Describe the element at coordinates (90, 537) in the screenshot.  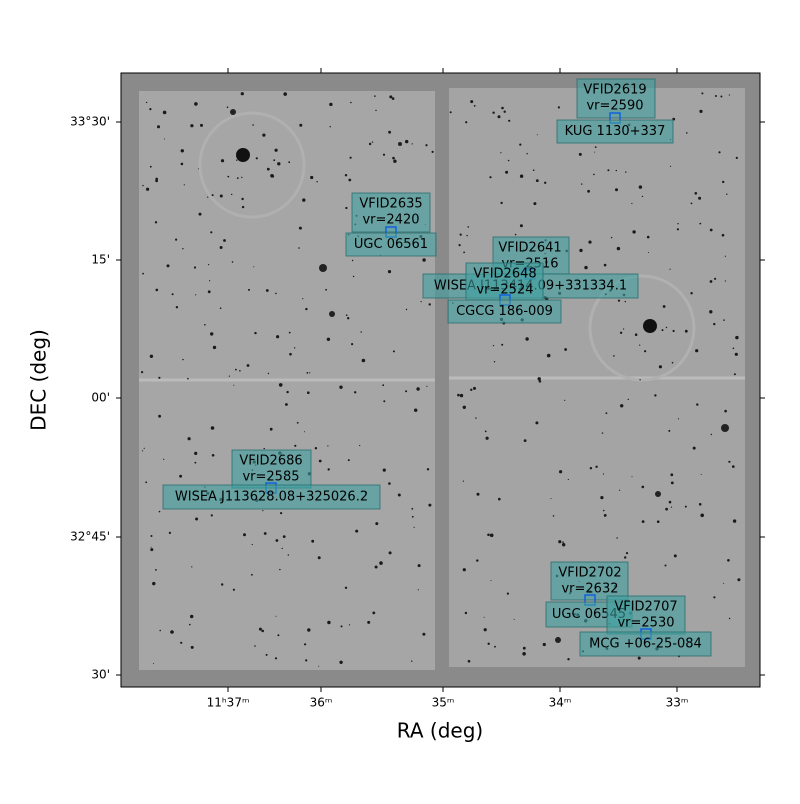
I see `y-tick-label: 32°45'` at that location.